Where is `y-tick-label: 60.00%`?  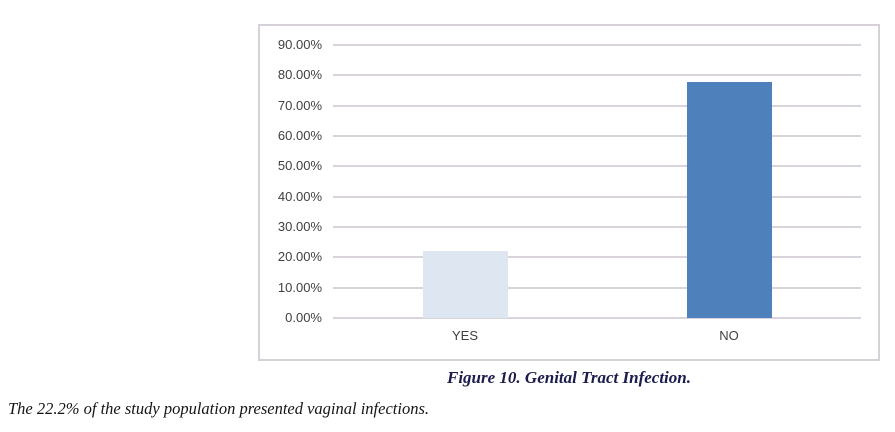 y-tick-label: 60.00% is located at coordinates (299, 135).